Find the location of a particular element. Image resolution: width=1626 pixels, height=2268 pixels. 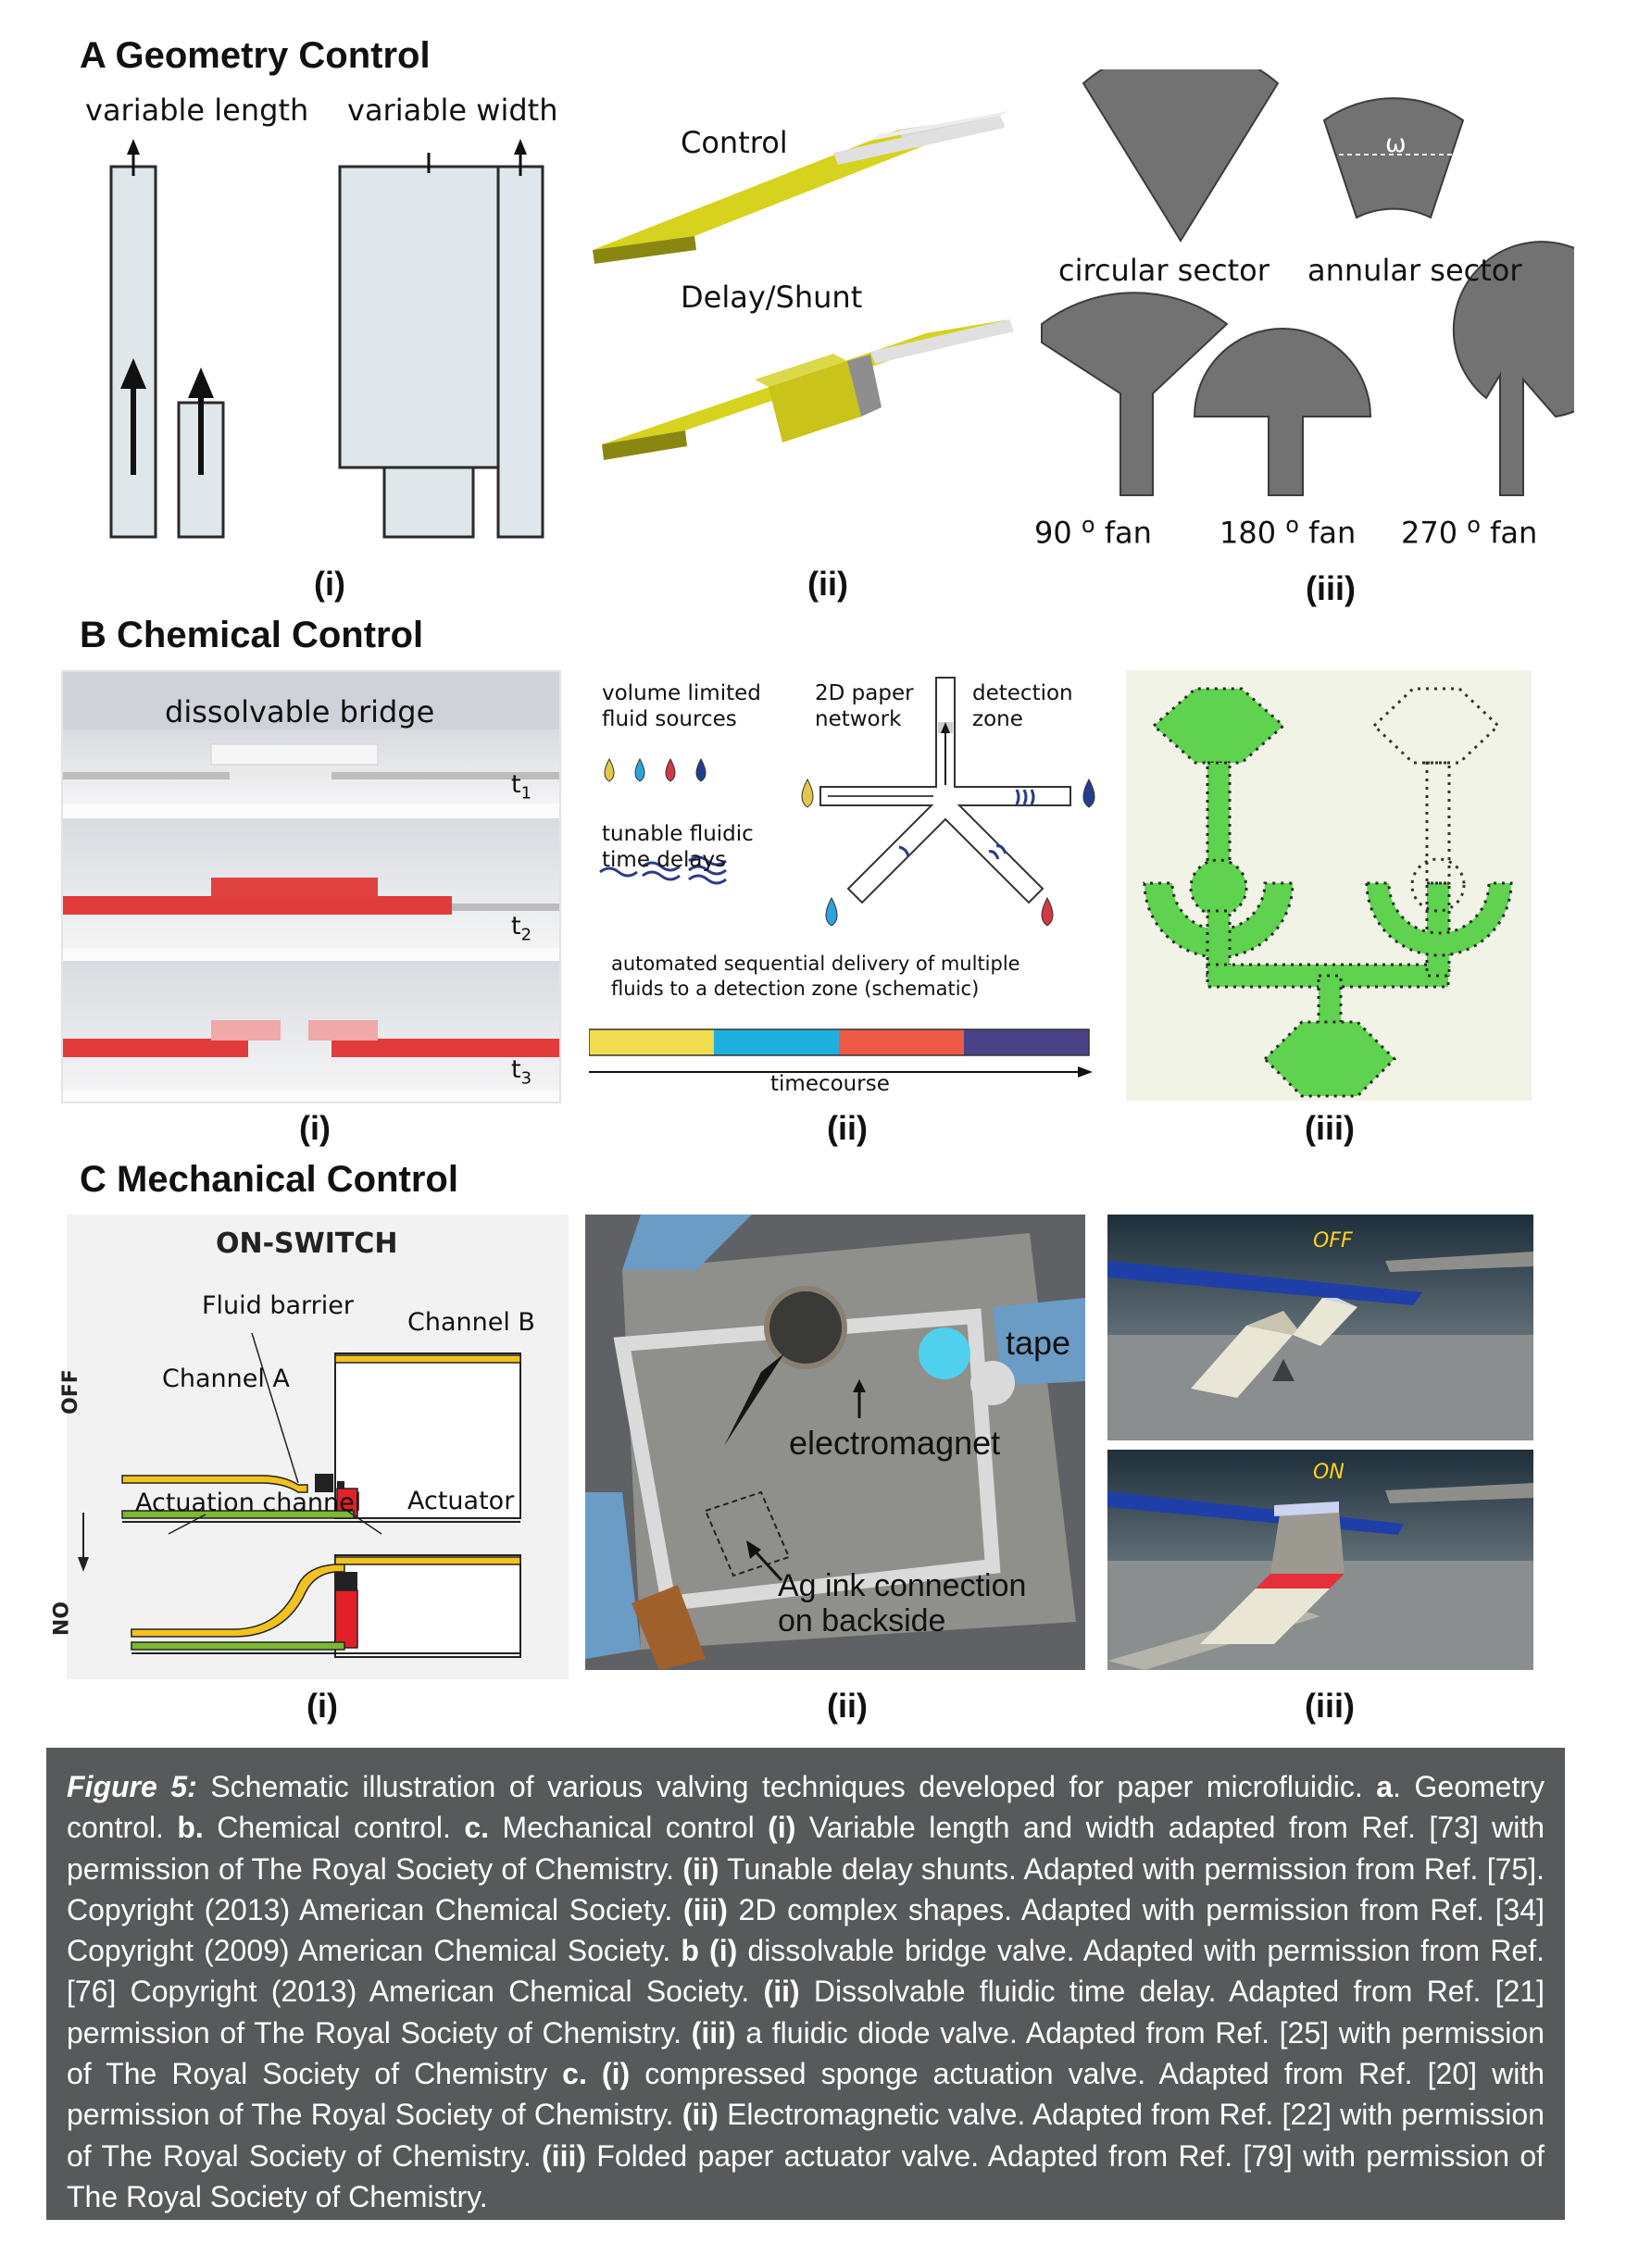

channel-a-label: Channel A is located at coordinates (226, 1379).